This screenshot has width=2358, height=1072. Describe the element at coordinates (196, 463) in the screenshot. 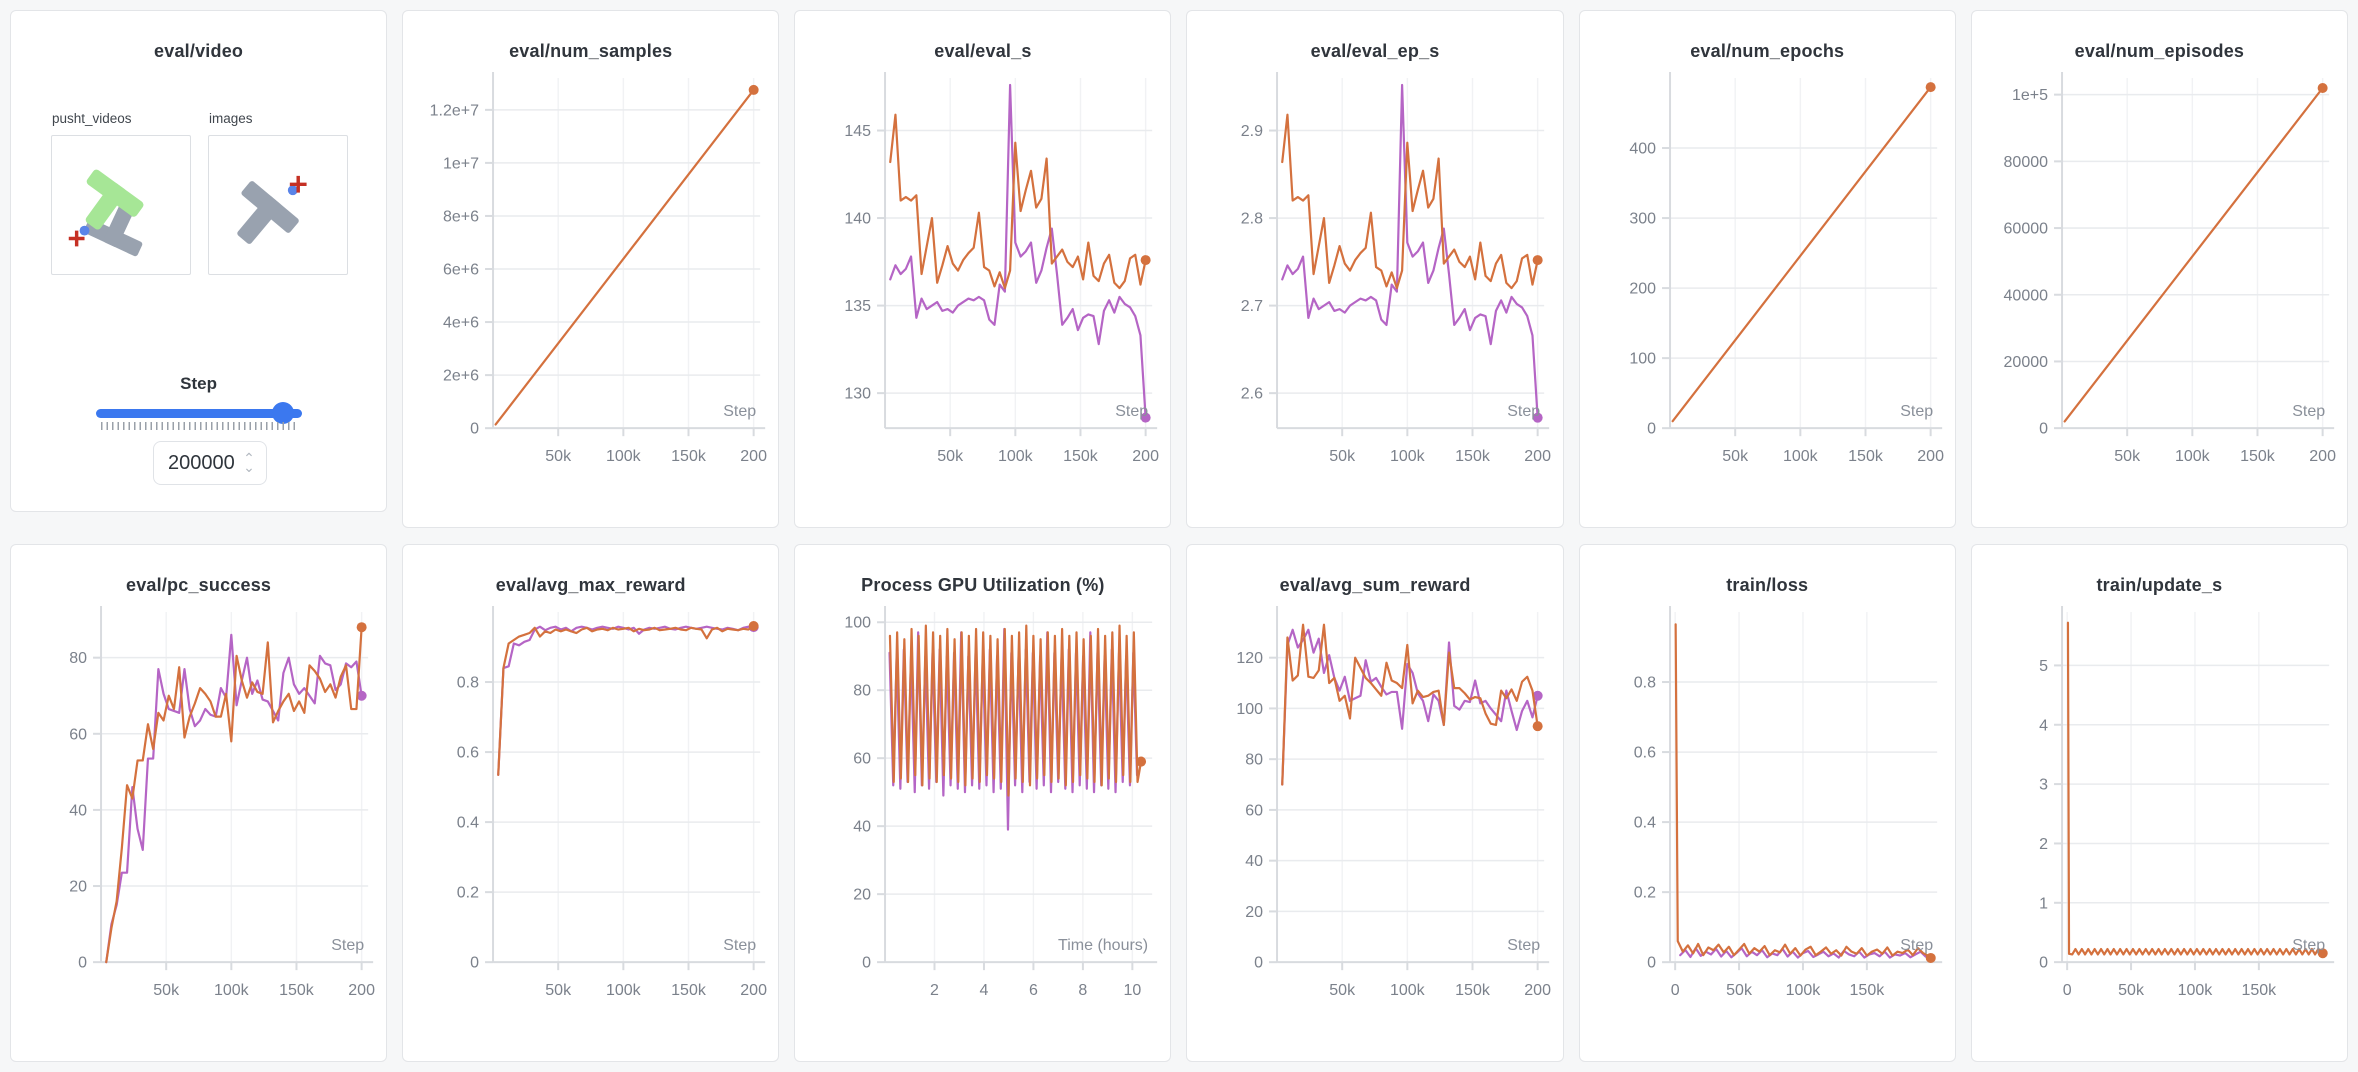

I see `step-input` at that location.